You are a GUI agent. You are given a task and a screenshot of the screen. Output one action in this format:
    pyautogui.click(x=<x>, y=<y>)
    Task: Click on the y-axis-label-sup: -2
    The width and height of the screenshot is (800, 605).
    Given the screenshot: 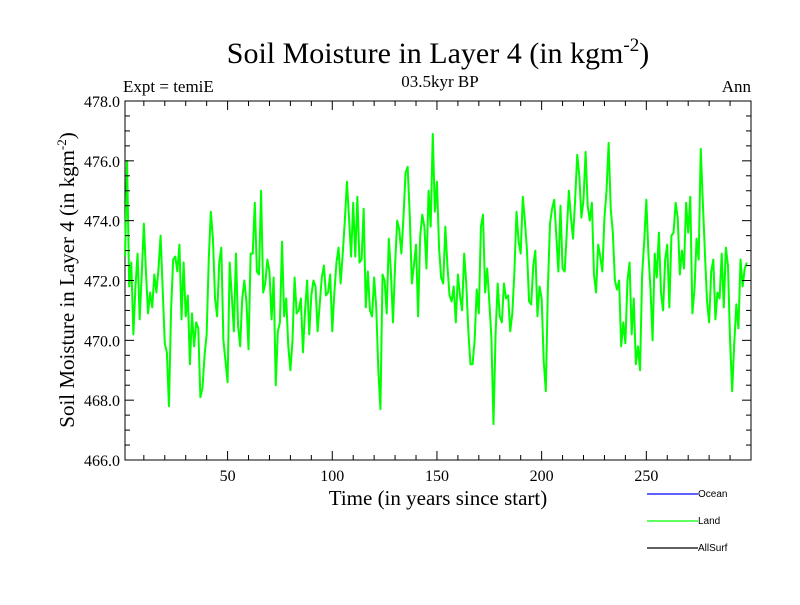 What is the action you would take?
    pyautogui.click(x=61, y=144)
    